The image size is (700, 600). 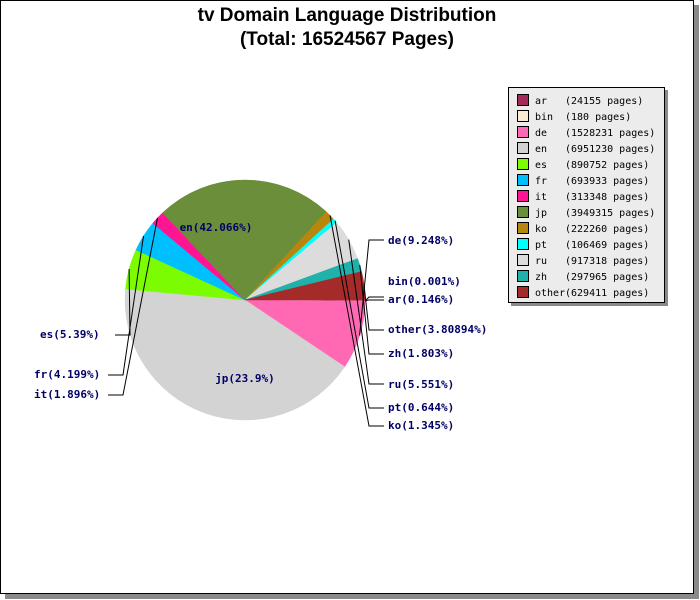 I want to click on legend-item-ko: ko (222260 pages), so click(x=583, y=229).